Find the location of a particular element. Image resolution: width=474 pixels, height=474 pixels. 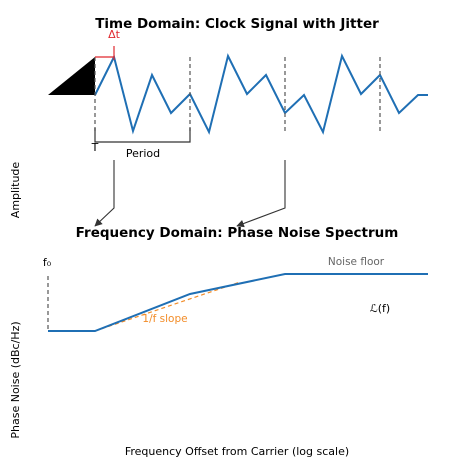

period-start-label: T is located at coordinates (95, 147).